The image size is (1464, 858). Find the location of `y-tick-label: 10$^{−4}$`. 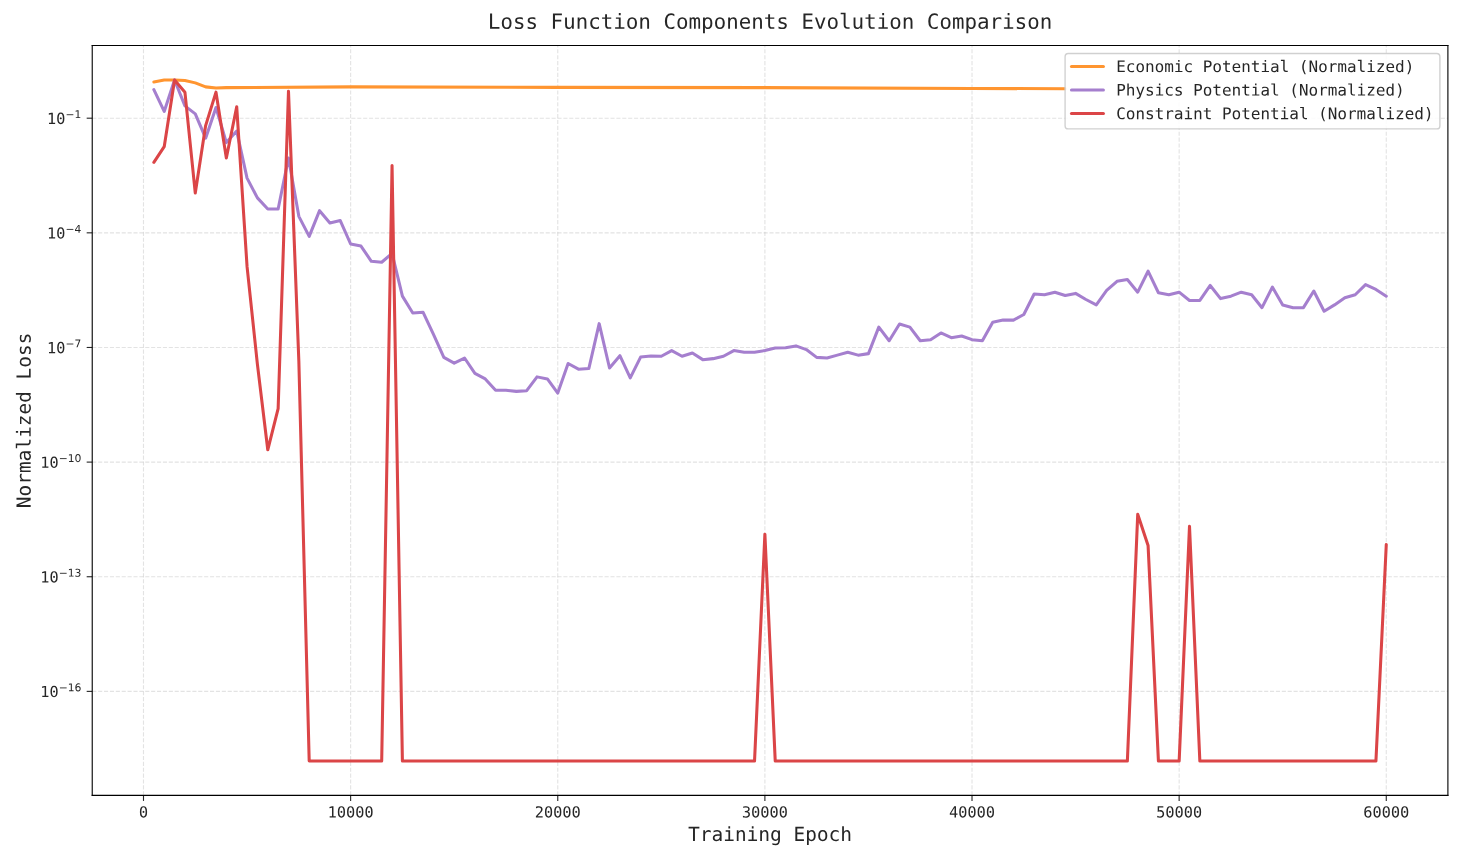

y-tick-label: 10$^{−4}$ is located at coordinates (64, 231).